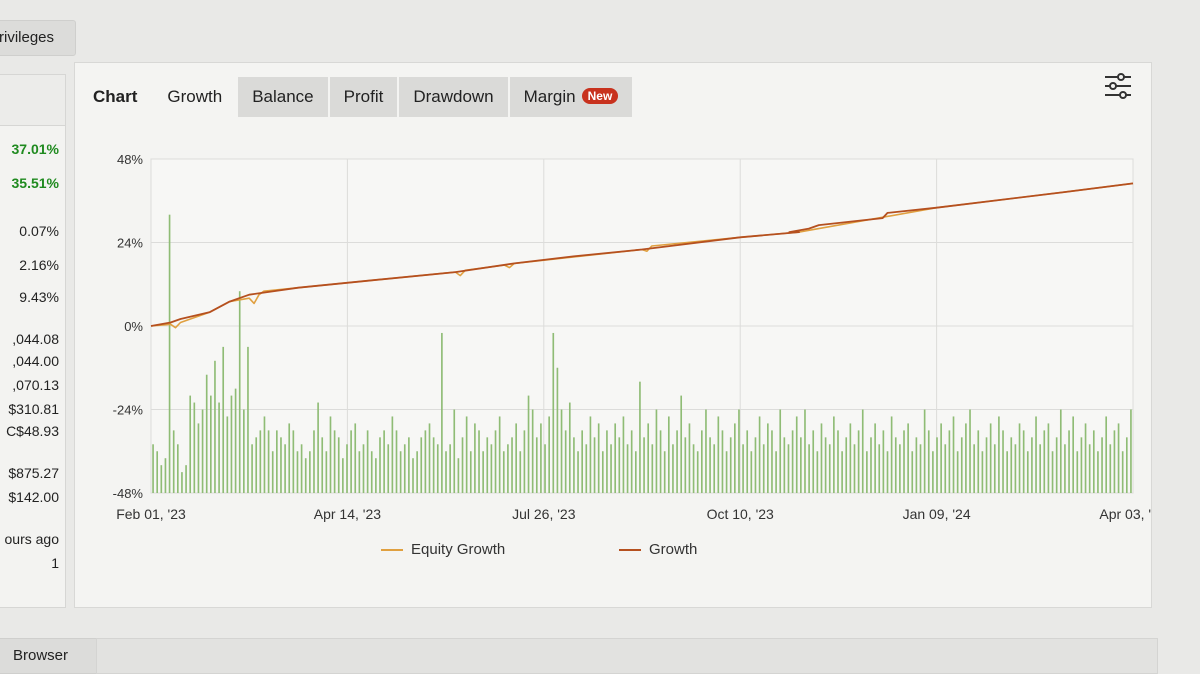  What do you see at coordinates (130, 159) in the screenshot?
I see `y-tick-label: 48%` at bounding box center [130, 159].